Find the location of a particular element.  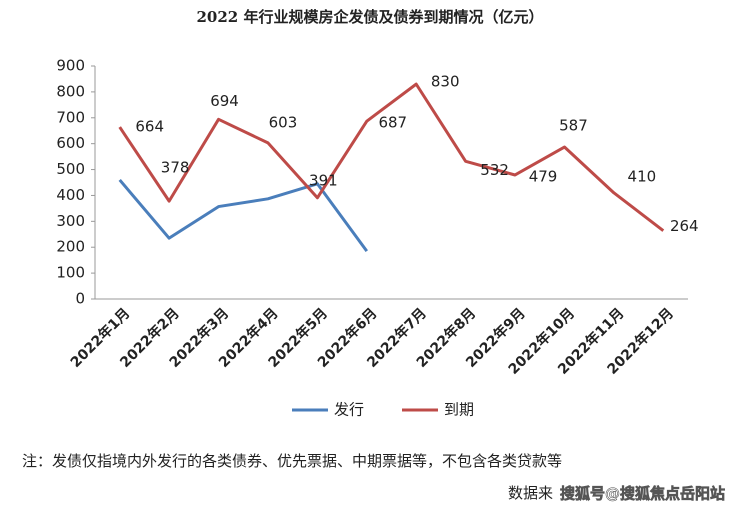

watermark-bg is located at coordinates (644, 494).